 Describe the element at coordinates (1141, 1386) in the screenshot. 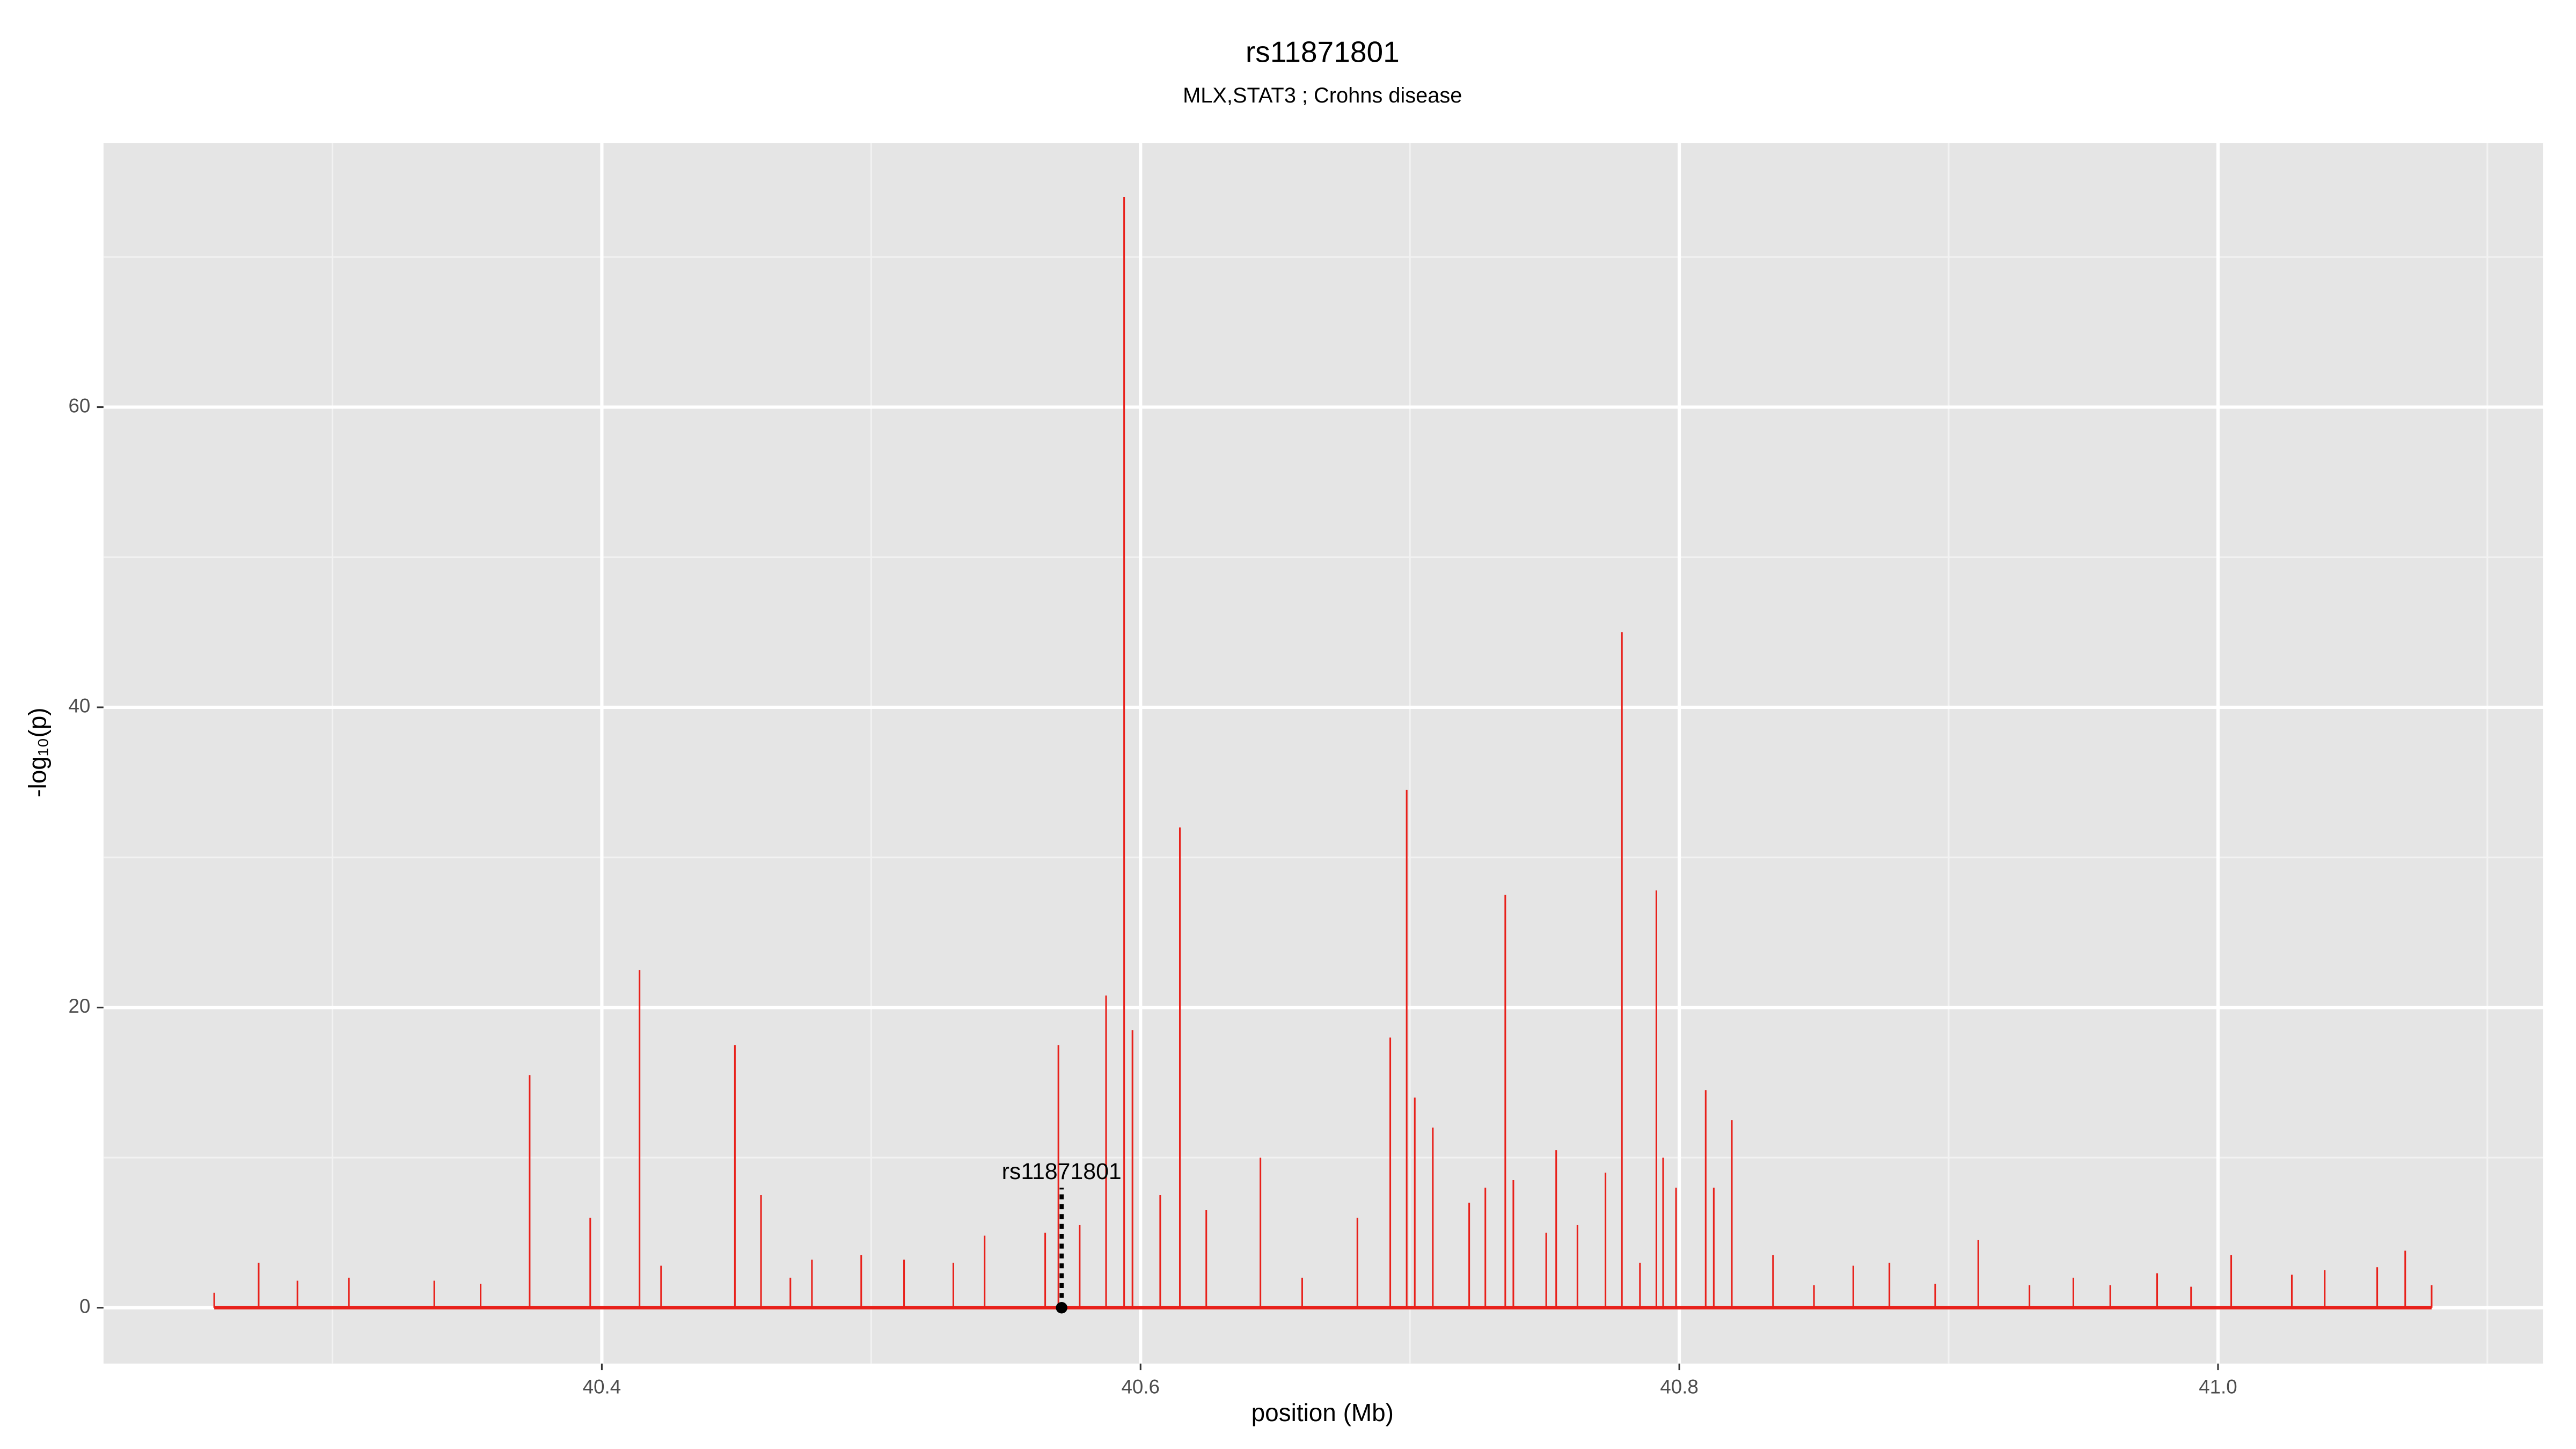

I see `x-tick-label: 40.6` at that location.